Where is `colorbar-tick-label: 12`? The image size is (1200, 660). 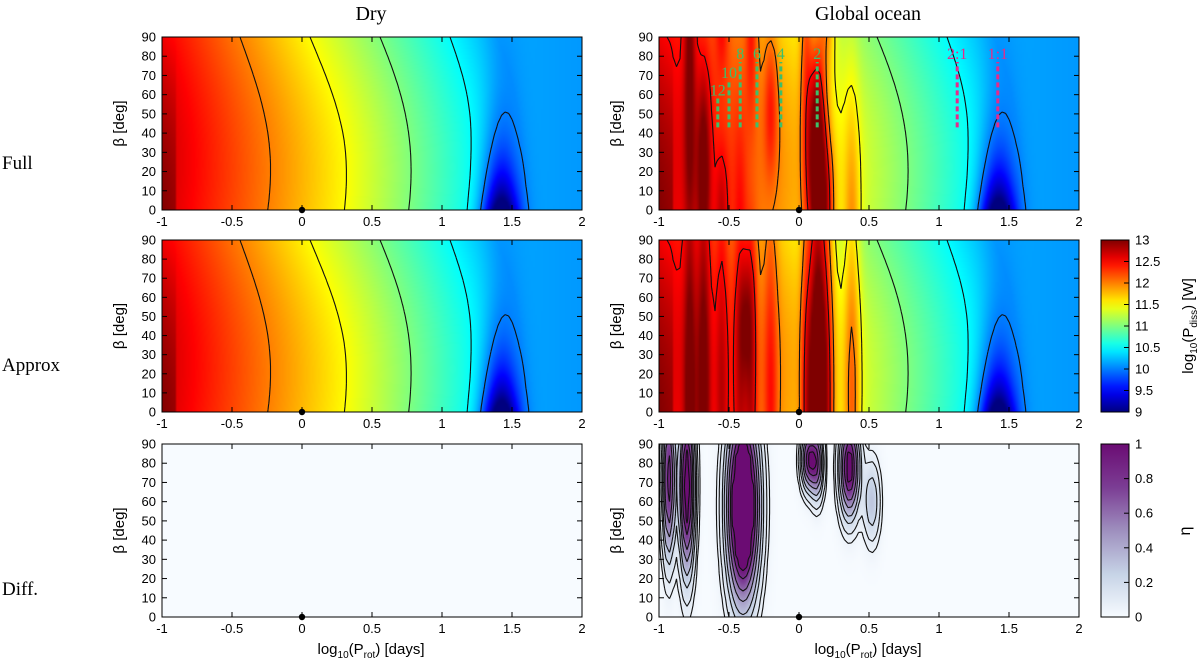
colorbar-tick-label: 12 is located at coordinates (1142, 283).